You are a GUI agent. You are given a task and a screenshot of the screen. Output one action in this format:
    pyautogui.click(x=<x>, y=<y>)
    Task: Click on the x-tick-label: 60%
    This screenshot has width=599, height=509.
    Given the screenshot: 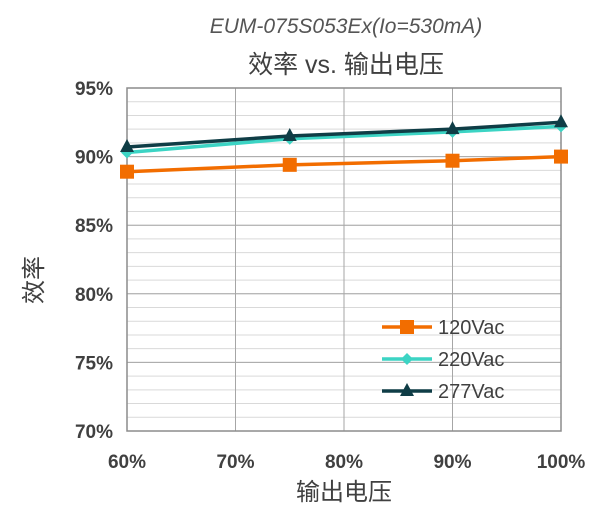 What is the action you would take?
    pyautogui.click(x=127, y=462)
    